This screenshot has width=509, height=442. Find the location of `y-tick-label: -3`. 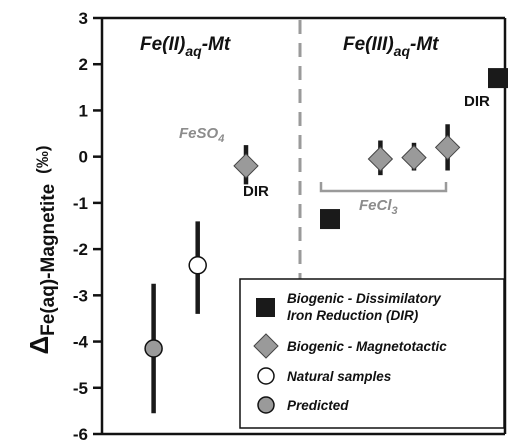

y-tick-label: -3 is located at coordinates (80, 295).